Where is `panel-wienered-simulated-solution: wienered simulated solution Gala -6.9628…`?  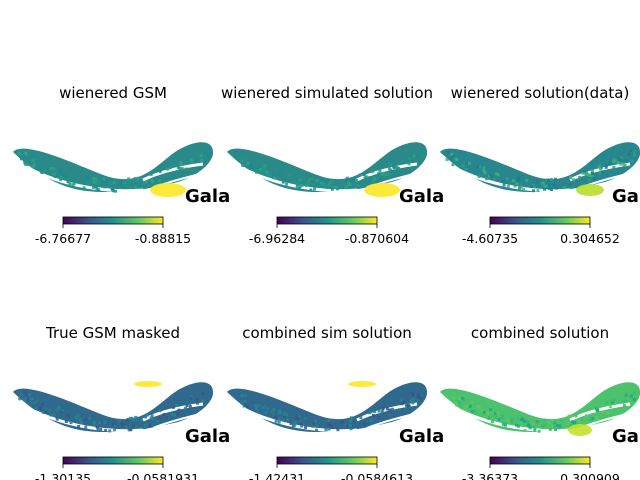 panel-wienered-simulated-solution: wienered simulated solution Gala -6.9628… is located at coordinates (332, 165).